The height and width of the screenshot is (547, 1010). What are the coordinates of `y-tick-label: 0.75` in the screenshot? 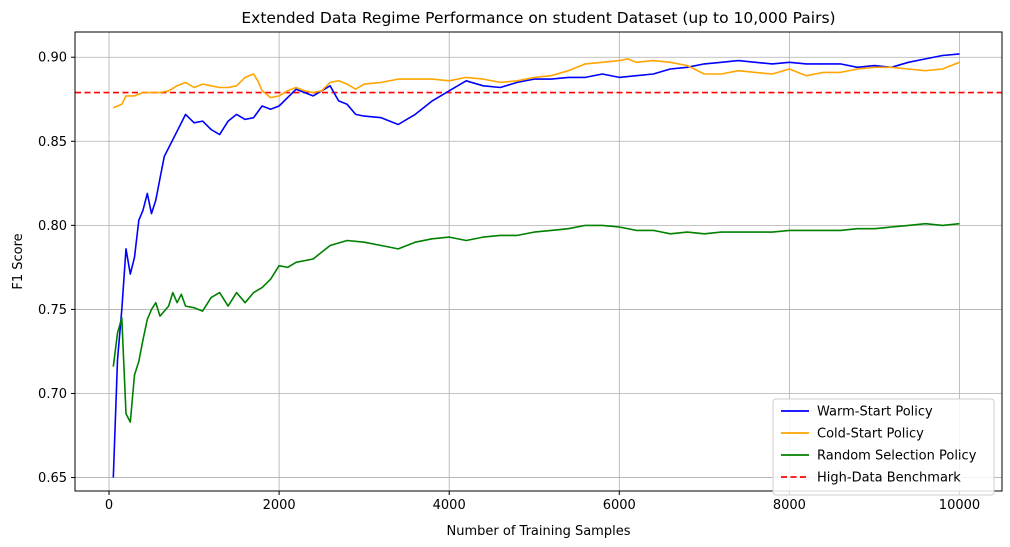 It's located at (52, 310).